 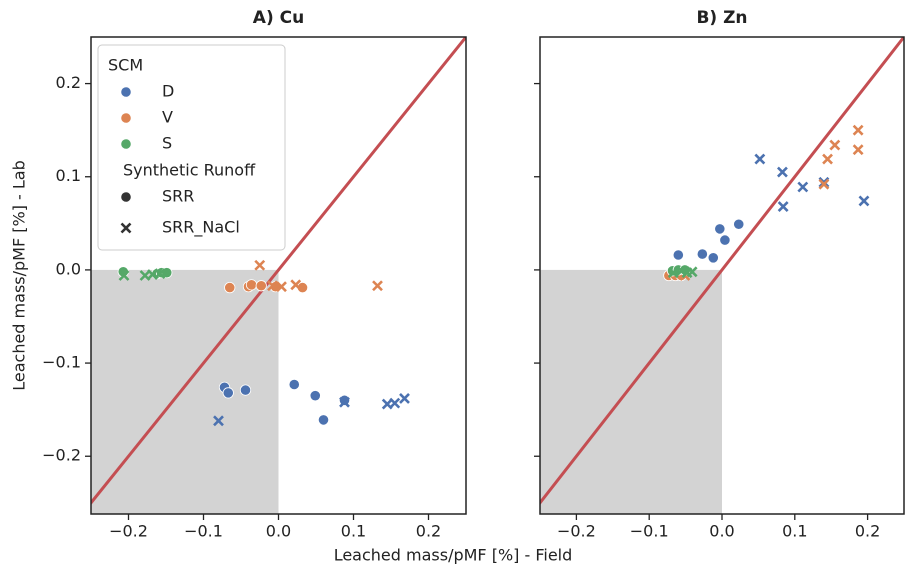 What do you see at coordinates (278, 18) in the screenshot?
I see `chart-title: A) Cu` at bounding box center [278, 18].